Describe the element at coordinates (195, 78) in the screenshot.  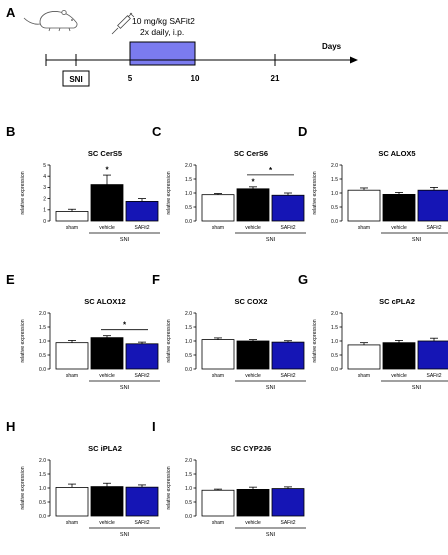
I see `day-tick-label-10: 10` at that location.